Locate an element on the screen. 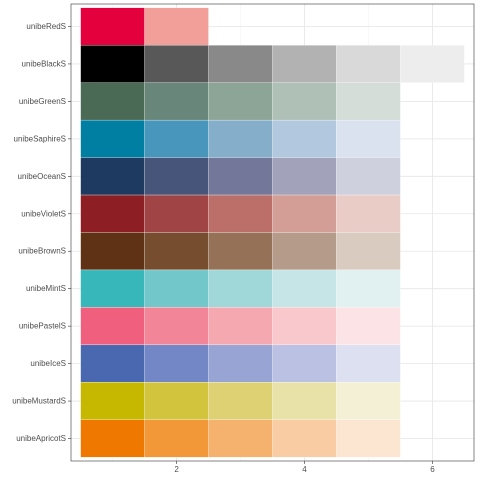 Image resolution: width=480 pixels, height=480 pixels. y-tick-label: unibePastelS is located at coordinates (42, 326).